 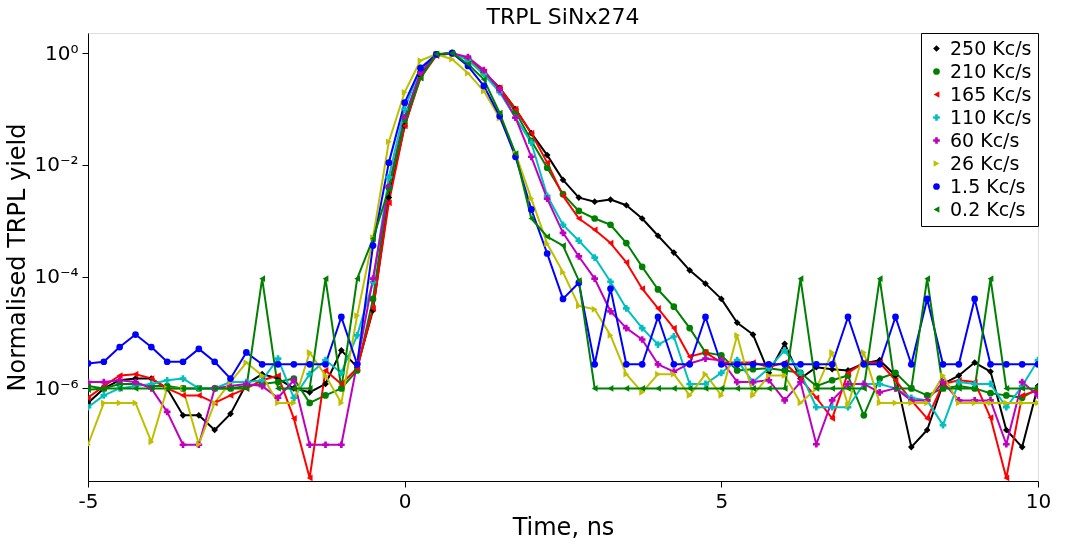 I want to click on legend-label: 210 Kc/s, so click(x=991, y=70).